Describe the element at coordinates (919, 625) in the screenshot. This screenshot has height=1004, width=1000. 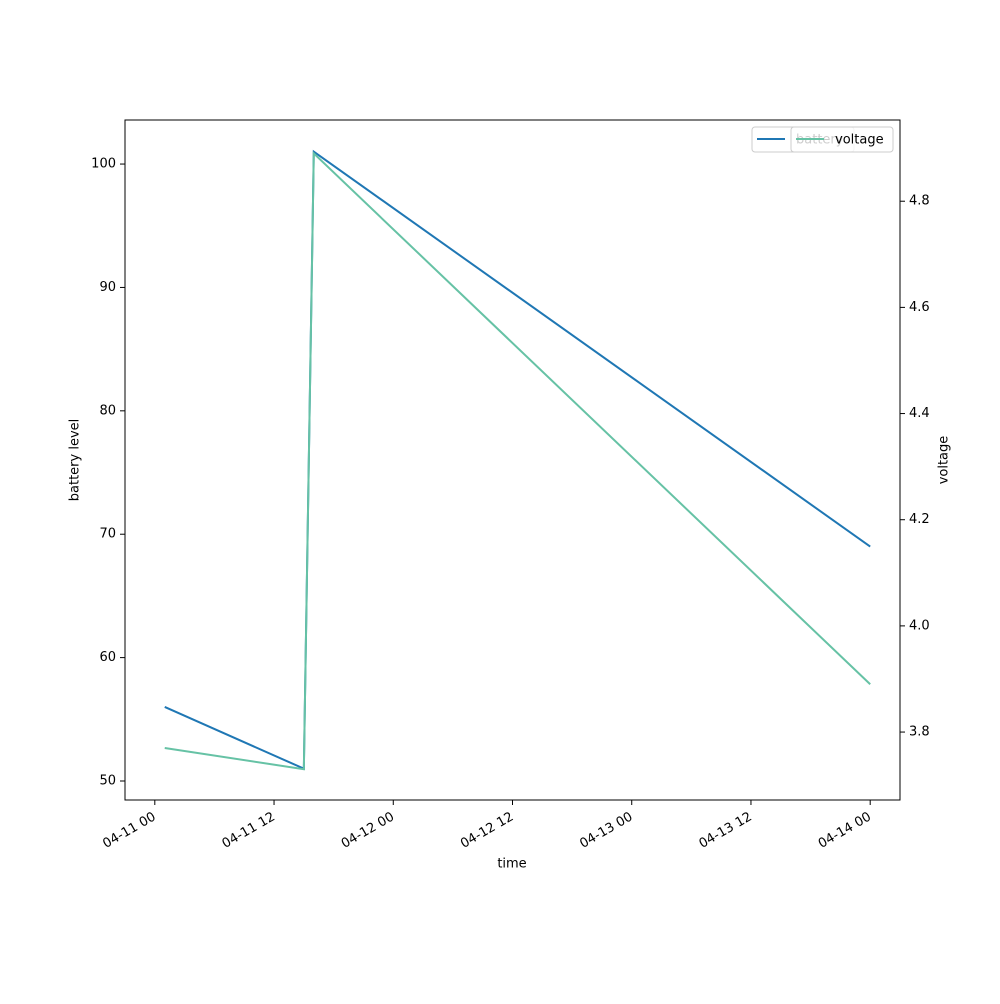
I see `y2-tick-label: 4.0` at that location.